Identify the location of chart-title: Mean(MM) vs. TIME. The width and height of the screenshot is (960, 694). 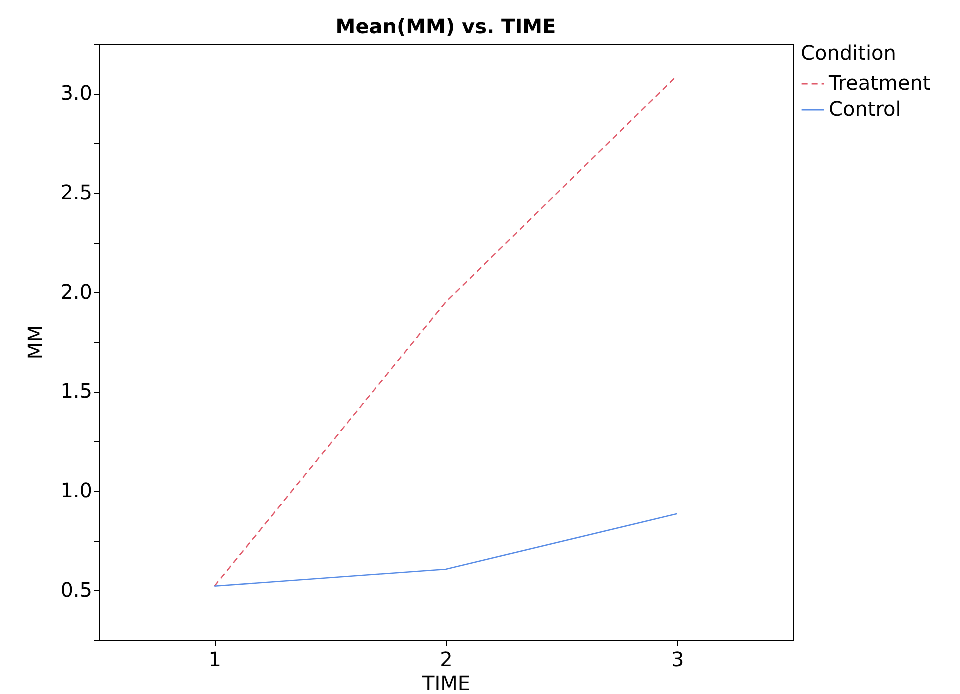
(446, 26).